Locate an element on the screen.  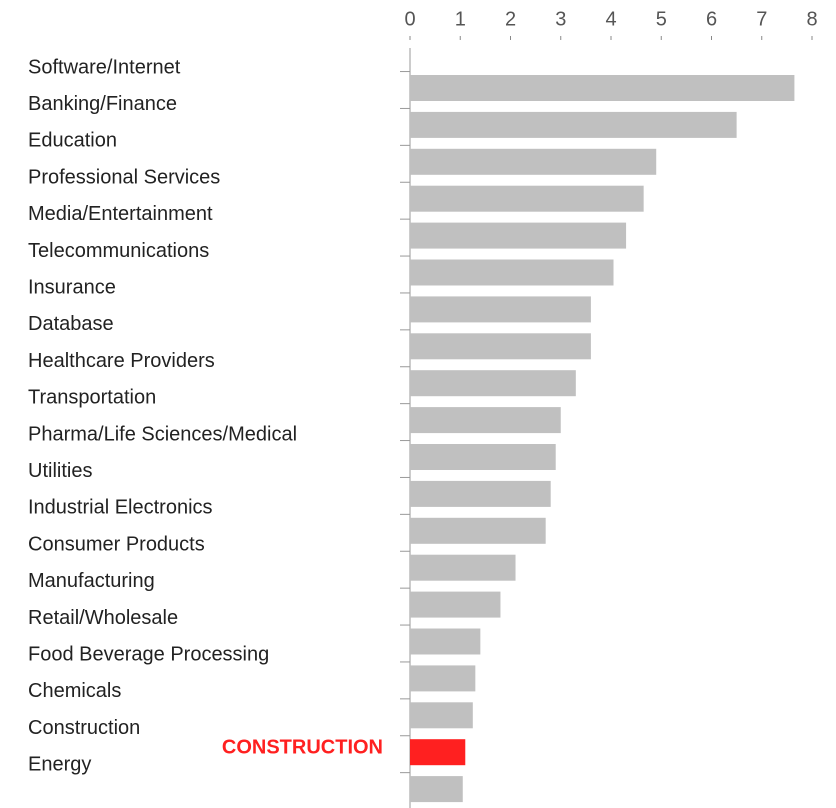
x-tick-label: 7 is located at coordinates (761, 19).